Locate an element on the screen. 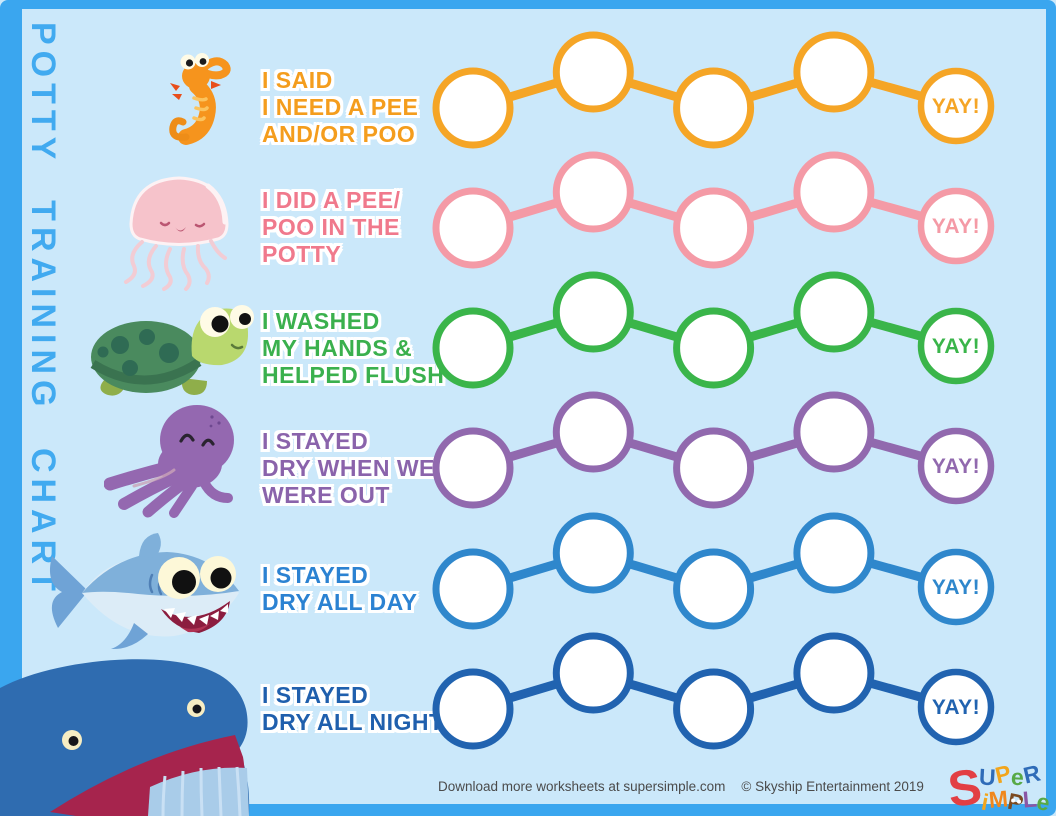 Image resolution: width=1056 pixels, height=816 pixels. task-label-line: POTTY is located at coordinates (302, 254).